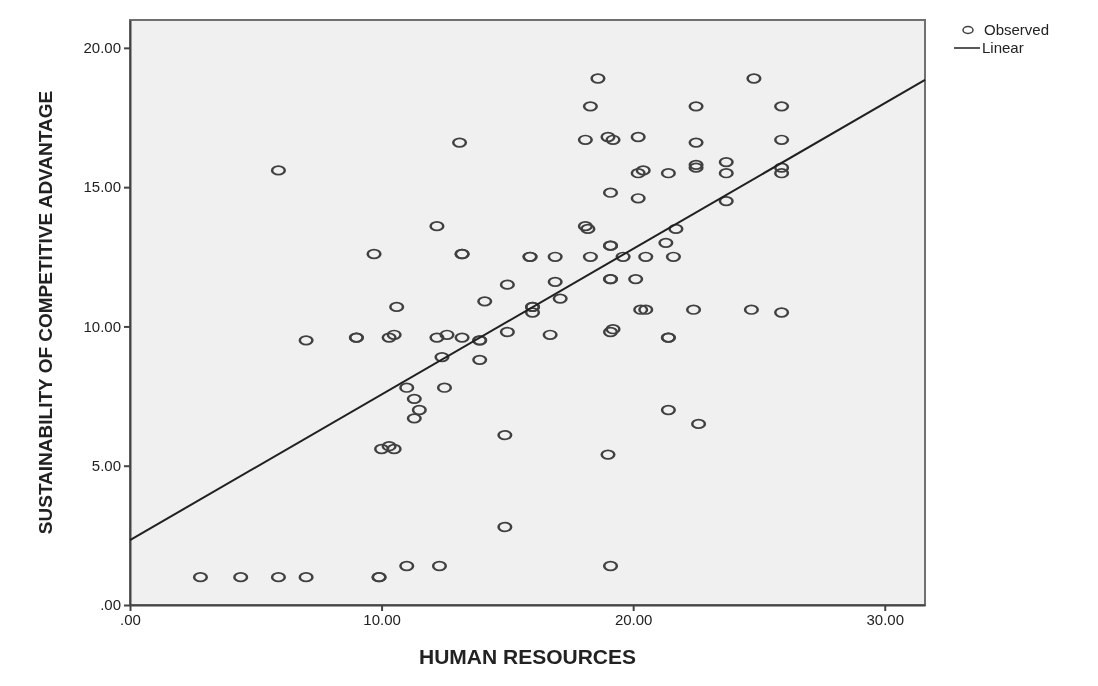  What do you see at coordinates (1003, 47) in the screenshot?
I see `legend-label: Linear` at bounding box center [1003, 47].